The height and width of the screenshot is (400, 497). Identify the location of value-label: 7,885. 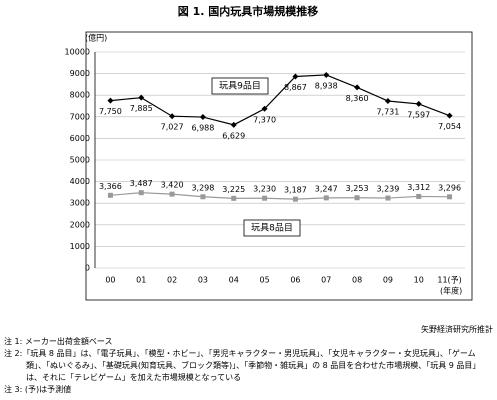
(141, 108).